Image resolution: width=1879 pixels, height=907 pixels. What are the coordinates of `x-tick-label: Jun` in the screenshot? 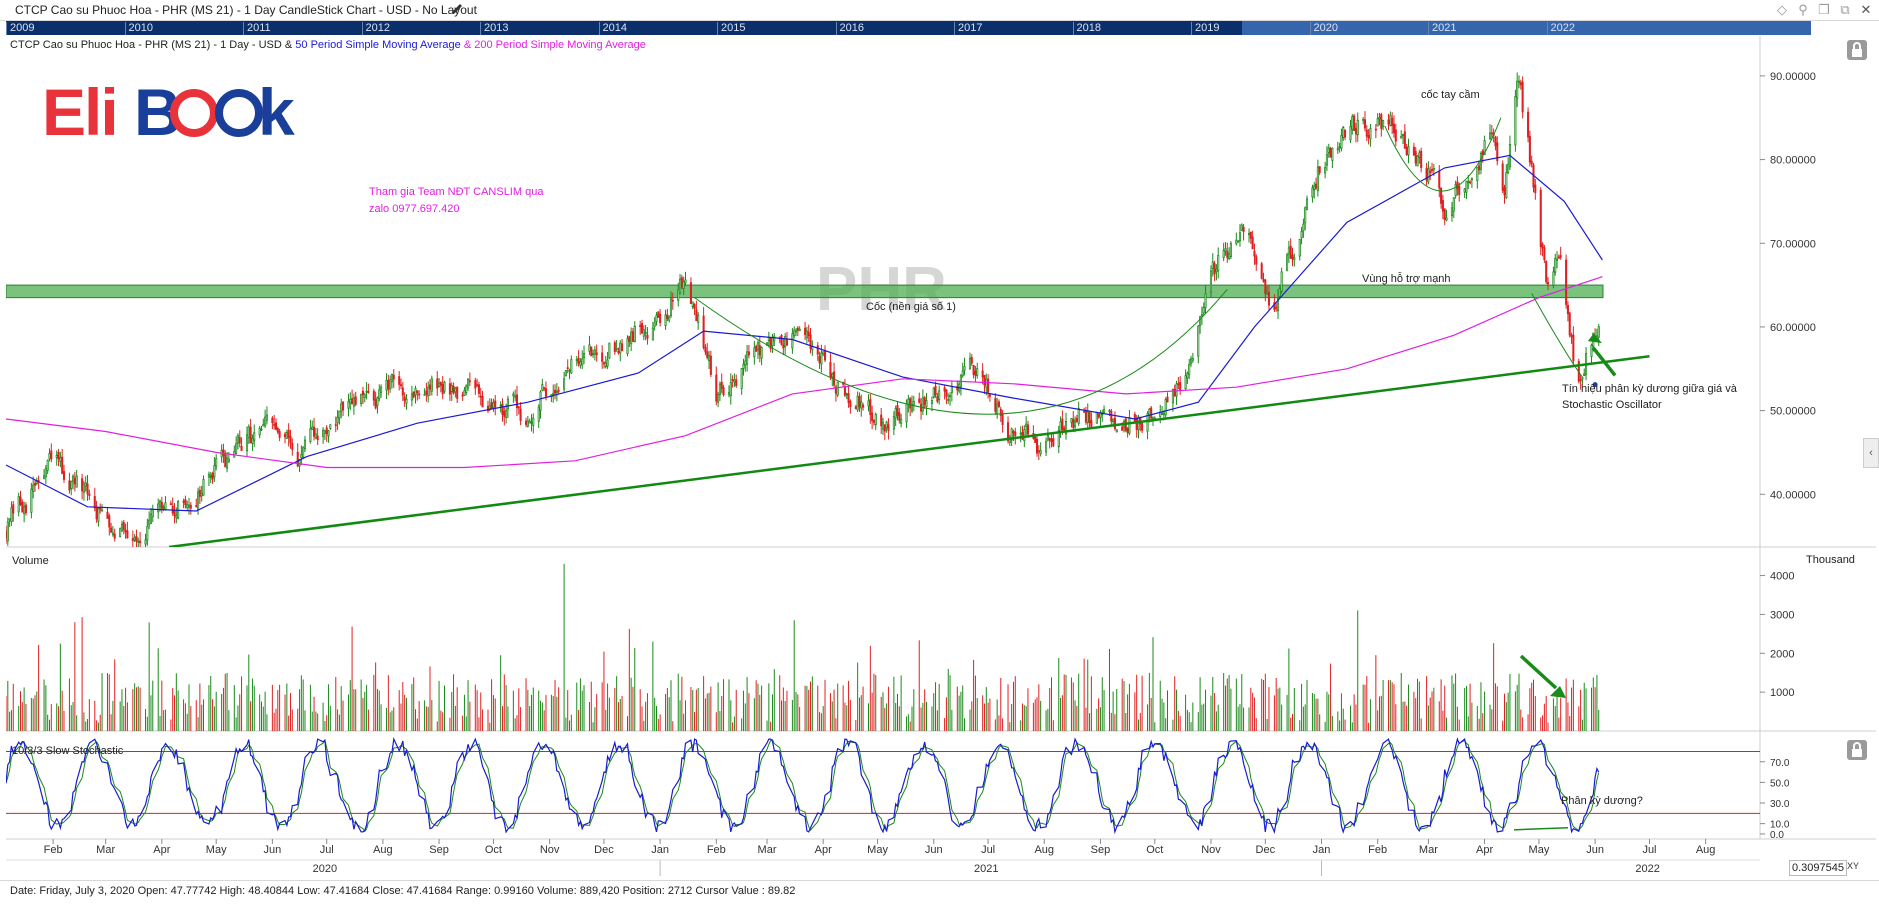 It's located at (1595, 850).